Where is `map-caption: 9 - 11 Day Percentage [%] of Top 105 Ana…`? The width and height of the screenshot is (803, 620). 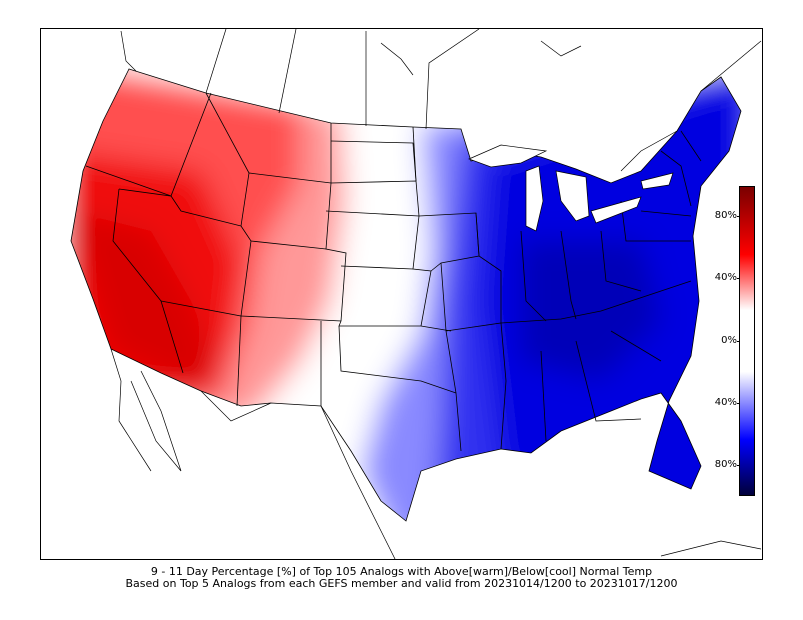 map-caption: 9 - 11 Day Percentage [%] of Top 105 Ana… is located at coordinates (401, 578).